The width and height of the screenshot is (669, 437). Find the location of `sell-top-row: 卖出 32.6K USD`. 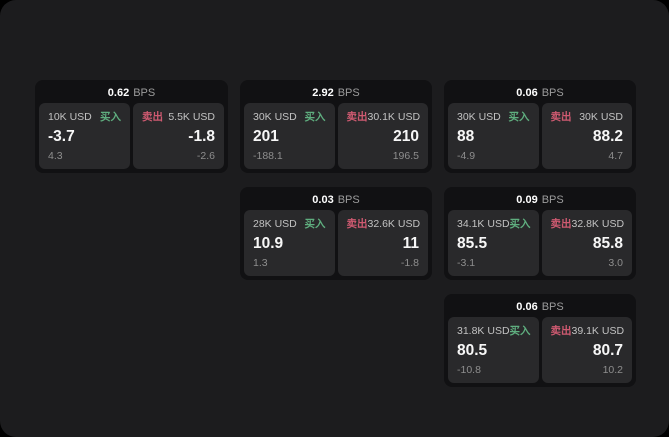

sell-top-row: 卖出 32.6K USD is located at coordinates (383, 223).